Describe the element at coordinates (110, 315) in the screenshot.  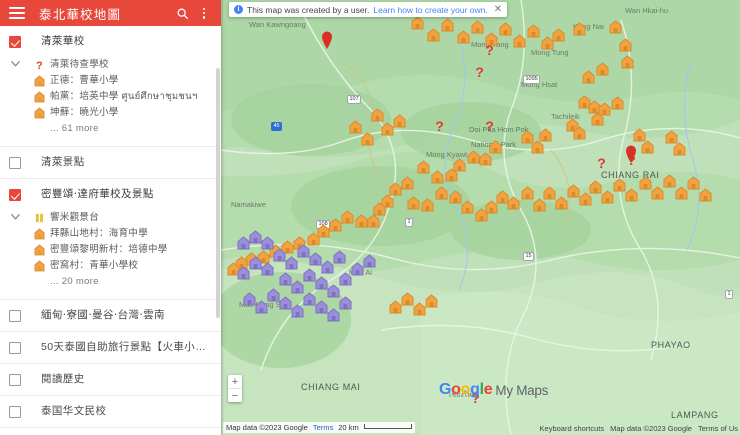
I see `layer-group-row: 緬甸‧寮國‧曼谷‧台灣‧雲南` at that location.